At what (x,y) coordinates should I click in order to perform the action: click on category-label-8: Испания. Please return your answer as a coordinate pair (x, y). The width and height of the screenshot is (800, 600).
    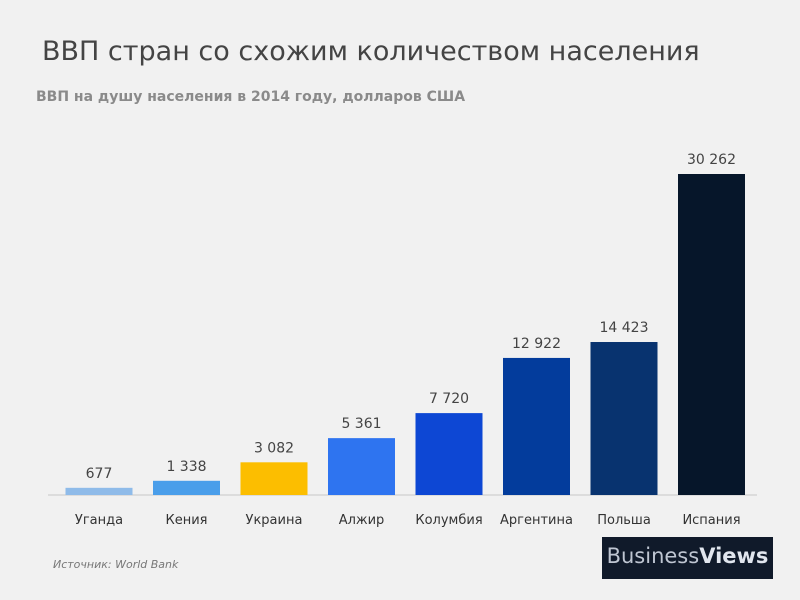
    Looking at the image, I should click on (711, 520).